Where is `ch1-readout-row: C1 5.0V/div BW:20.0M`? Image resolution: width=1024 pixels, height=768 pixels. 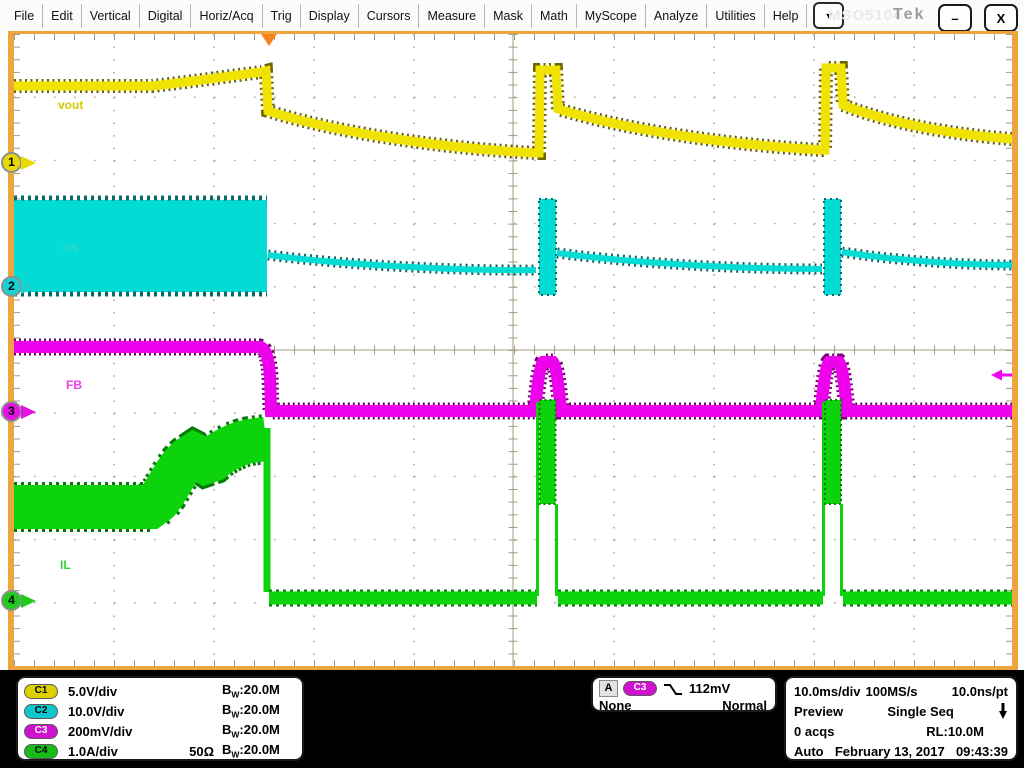 ch1-readout-row: C1 5.0V/div BW:20.0M is located at coordinates (159, 691).